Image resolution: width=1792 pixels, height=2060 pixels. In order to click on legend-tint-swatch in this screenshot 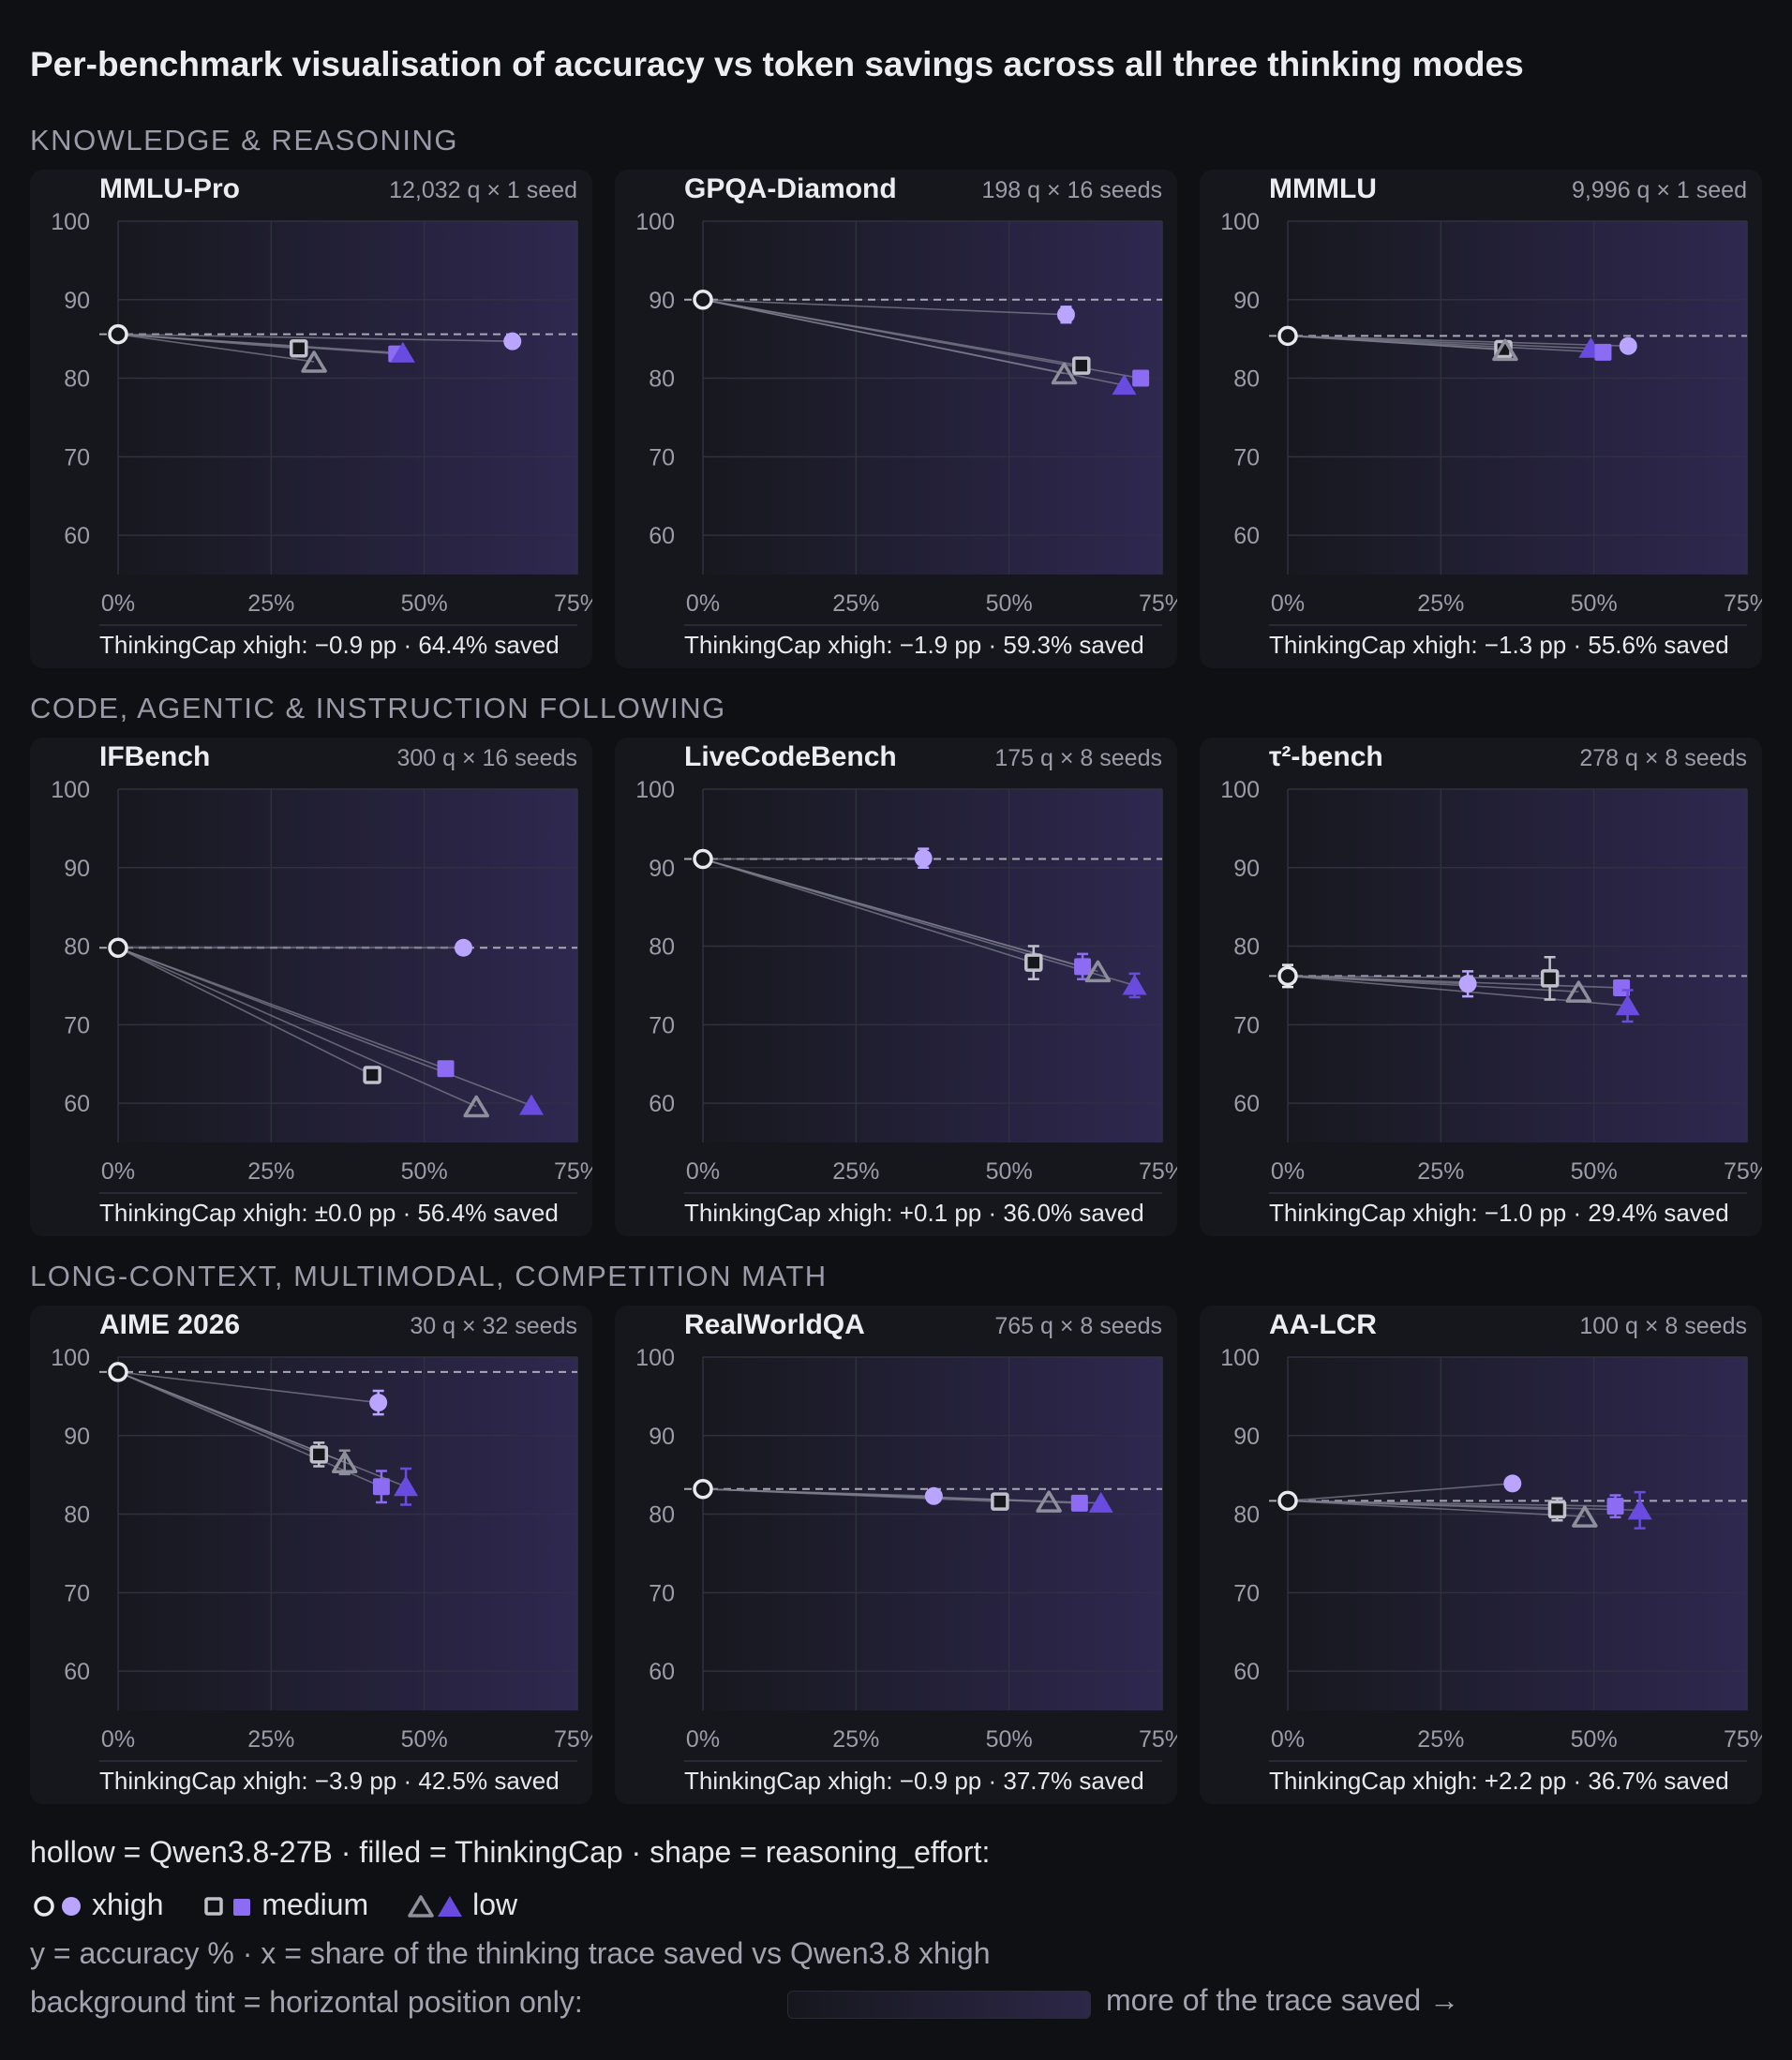, I will do `click(939, 2005)`.